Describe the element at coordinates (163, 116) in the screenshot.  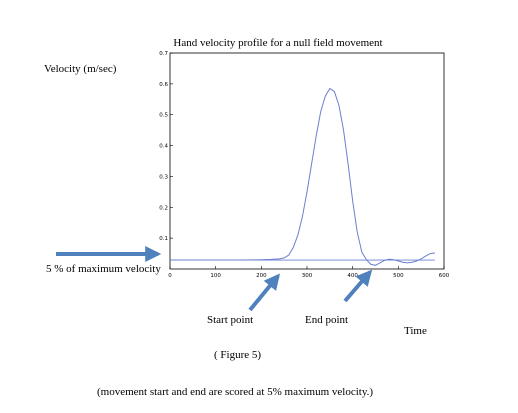
I see `y-tick-label: 0.5` at that location.